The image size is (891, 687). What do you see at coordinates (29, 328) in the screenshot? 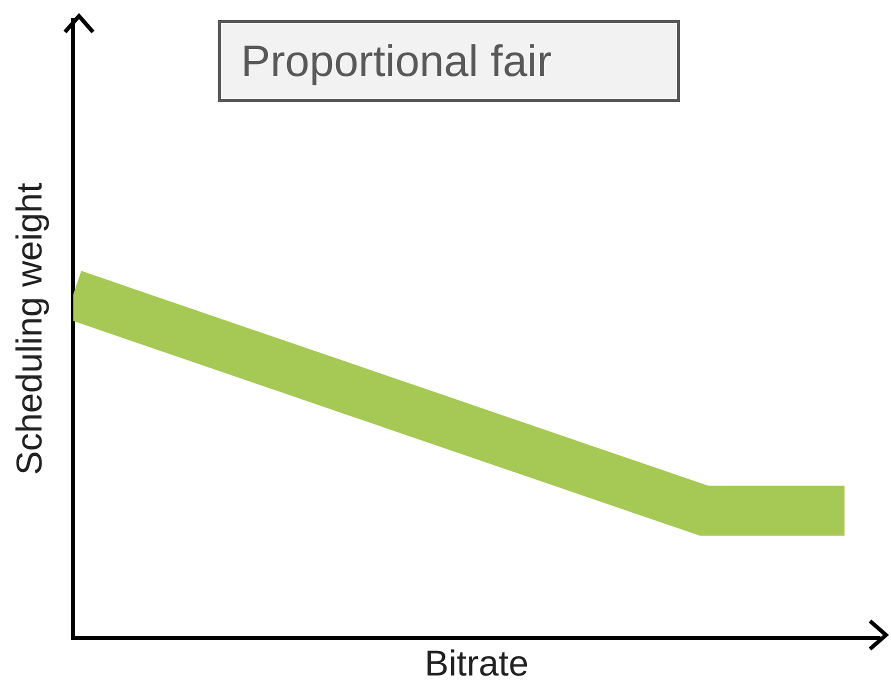
I see `y-axis-title: Scheduling weight` at bounding box center [29, 328].